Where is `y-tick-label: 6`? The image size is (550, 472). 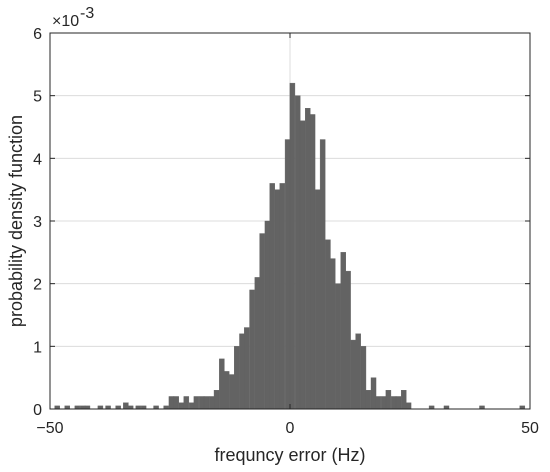
y-tick-label: 6 is located at coordinates (37, 34).